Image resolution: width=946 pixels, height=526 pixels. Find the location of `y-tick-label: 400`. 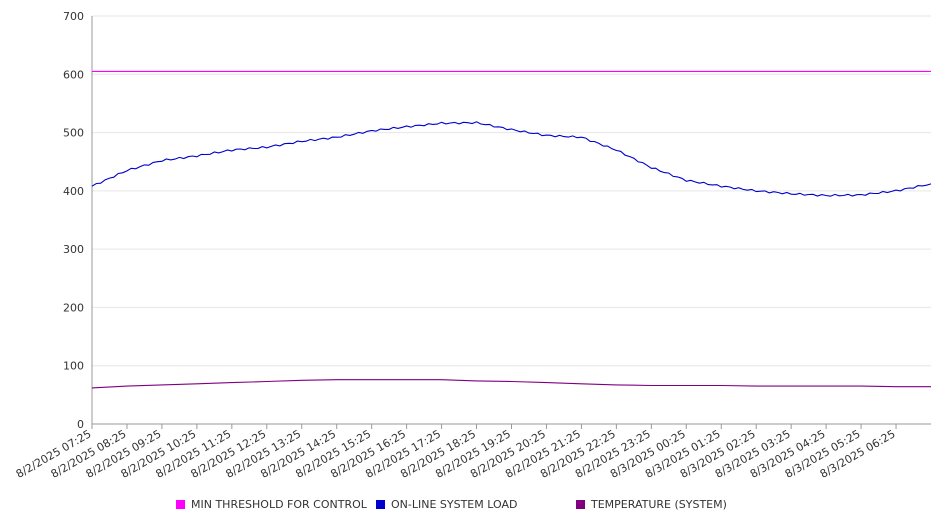

y-tick-label: 400 is located at coordinates (73, 191).